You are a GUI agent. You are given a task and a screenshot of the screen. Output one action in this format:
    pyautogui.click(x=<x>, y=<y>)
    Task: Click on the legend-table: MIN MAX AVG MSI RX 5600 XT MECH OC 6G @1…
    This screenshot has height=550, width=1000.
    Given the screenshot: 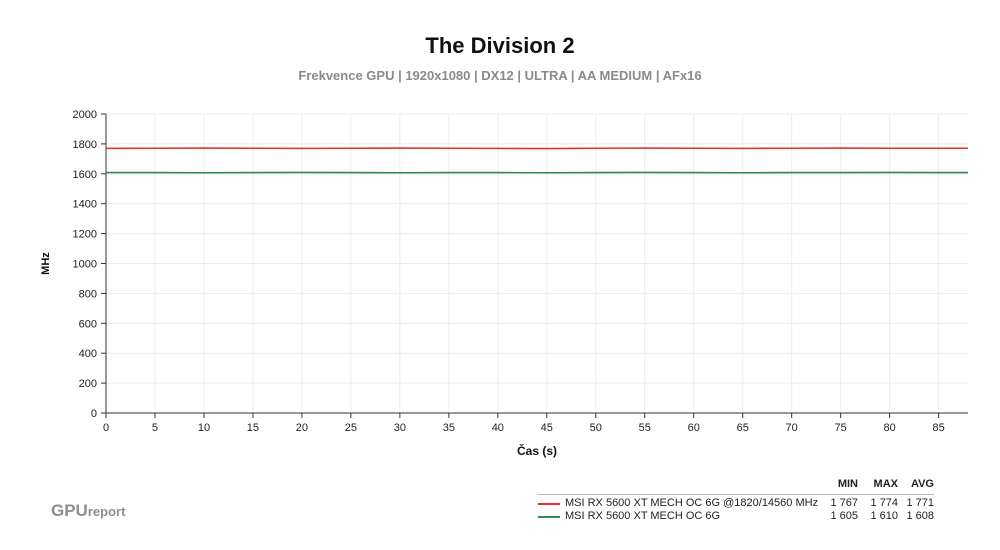 What is the action you would take?
    pyautogui.click(x=737, y=500)
    